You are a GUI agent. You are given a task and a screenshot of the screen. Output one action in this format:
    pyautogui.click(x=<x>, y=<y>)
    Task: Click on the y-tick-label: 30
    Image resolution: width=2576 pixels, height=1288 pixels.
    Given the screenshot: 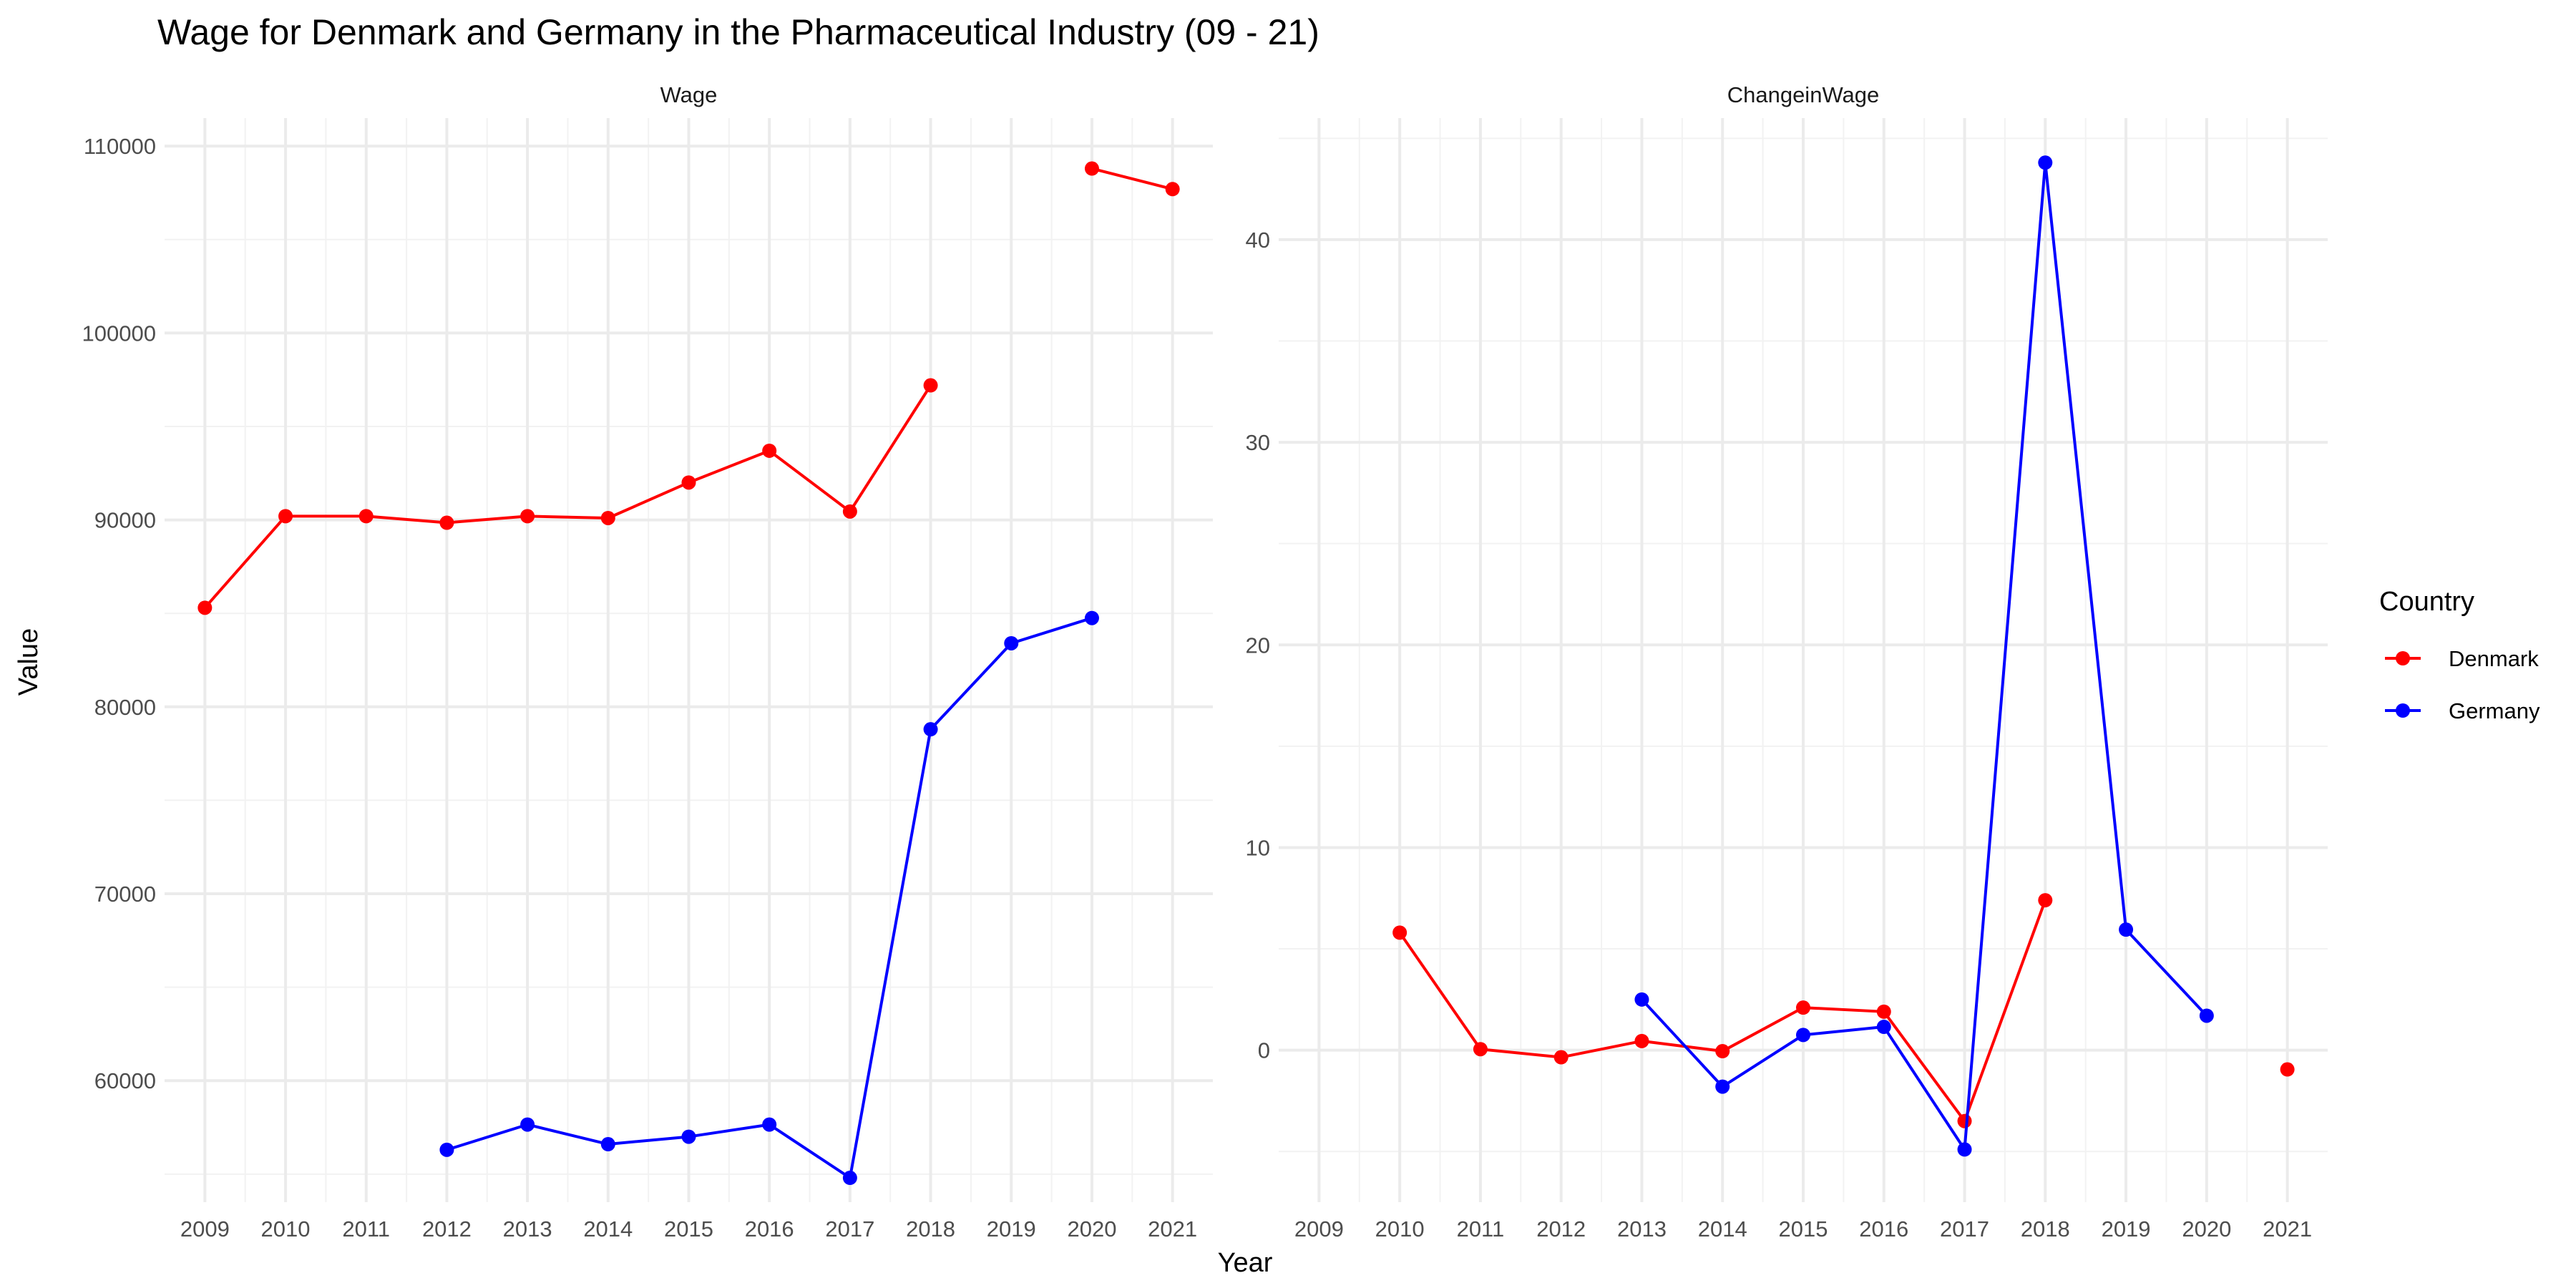 What is the action you would take?
    pyautogui.click(x=1258, y=442)
    